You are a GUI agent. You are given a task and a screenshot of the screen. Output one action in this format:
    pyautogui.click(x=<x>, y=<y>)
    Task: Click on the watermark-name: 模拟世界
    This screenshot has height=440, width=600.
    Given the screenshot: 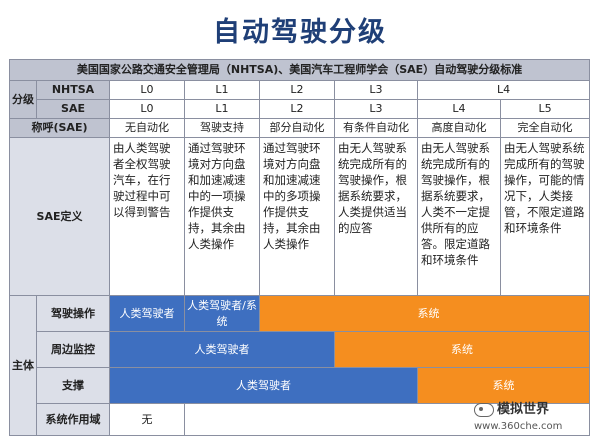 What is the action you would take?
    pyautogui.click(x=523, y=409)
    